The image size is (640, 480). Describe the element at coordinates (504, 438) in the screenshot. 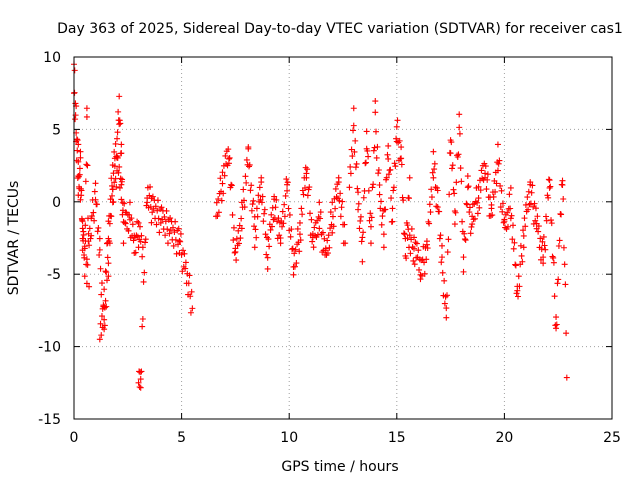

I see `x-tick-label: 20` at that location.